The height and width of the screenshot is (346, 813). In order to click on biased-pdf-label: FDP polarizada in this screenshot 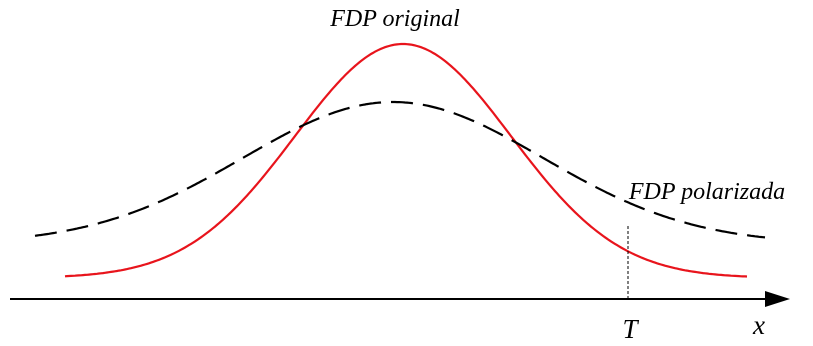, I will do `click(706, 192)`.